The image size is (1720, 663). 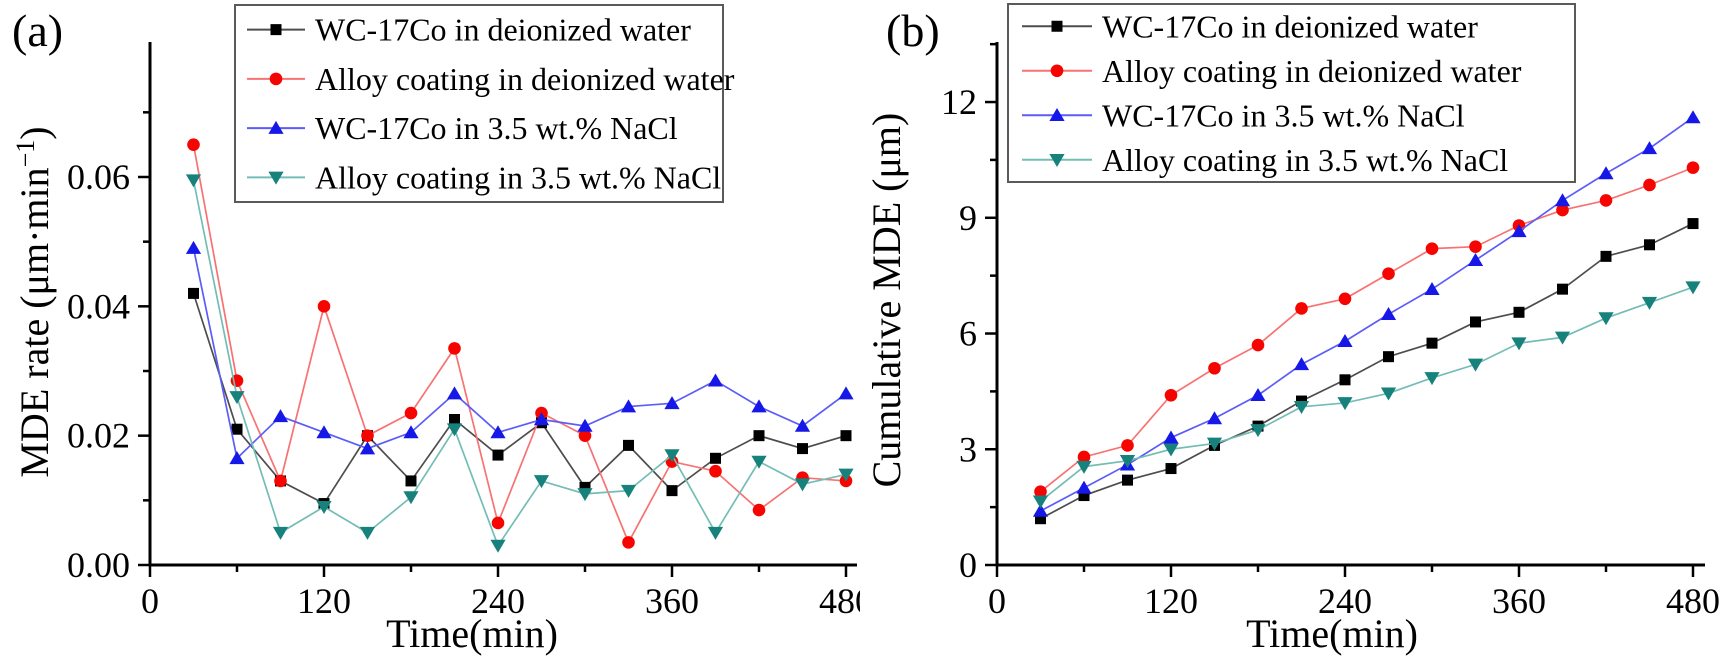 I want to click on panel-a-x-axis-title: Time(min), so click(x=472, y=633).